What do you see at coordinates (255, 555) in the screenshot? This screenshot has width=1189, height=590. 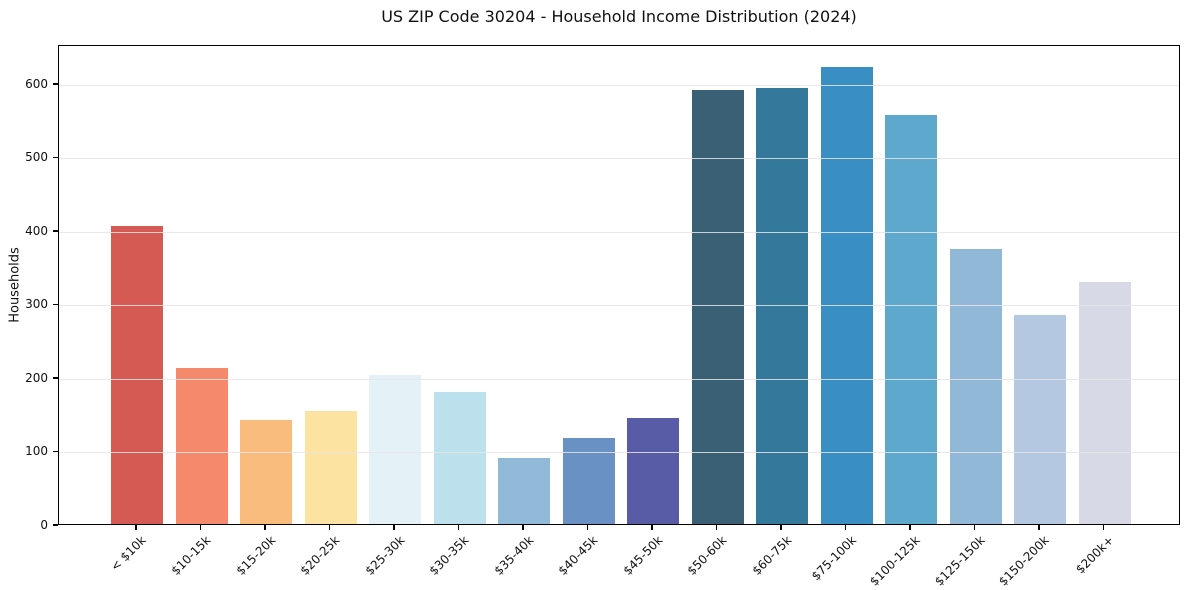 I see `xtick-label: $15-20k` at bounding box center [255, 555].